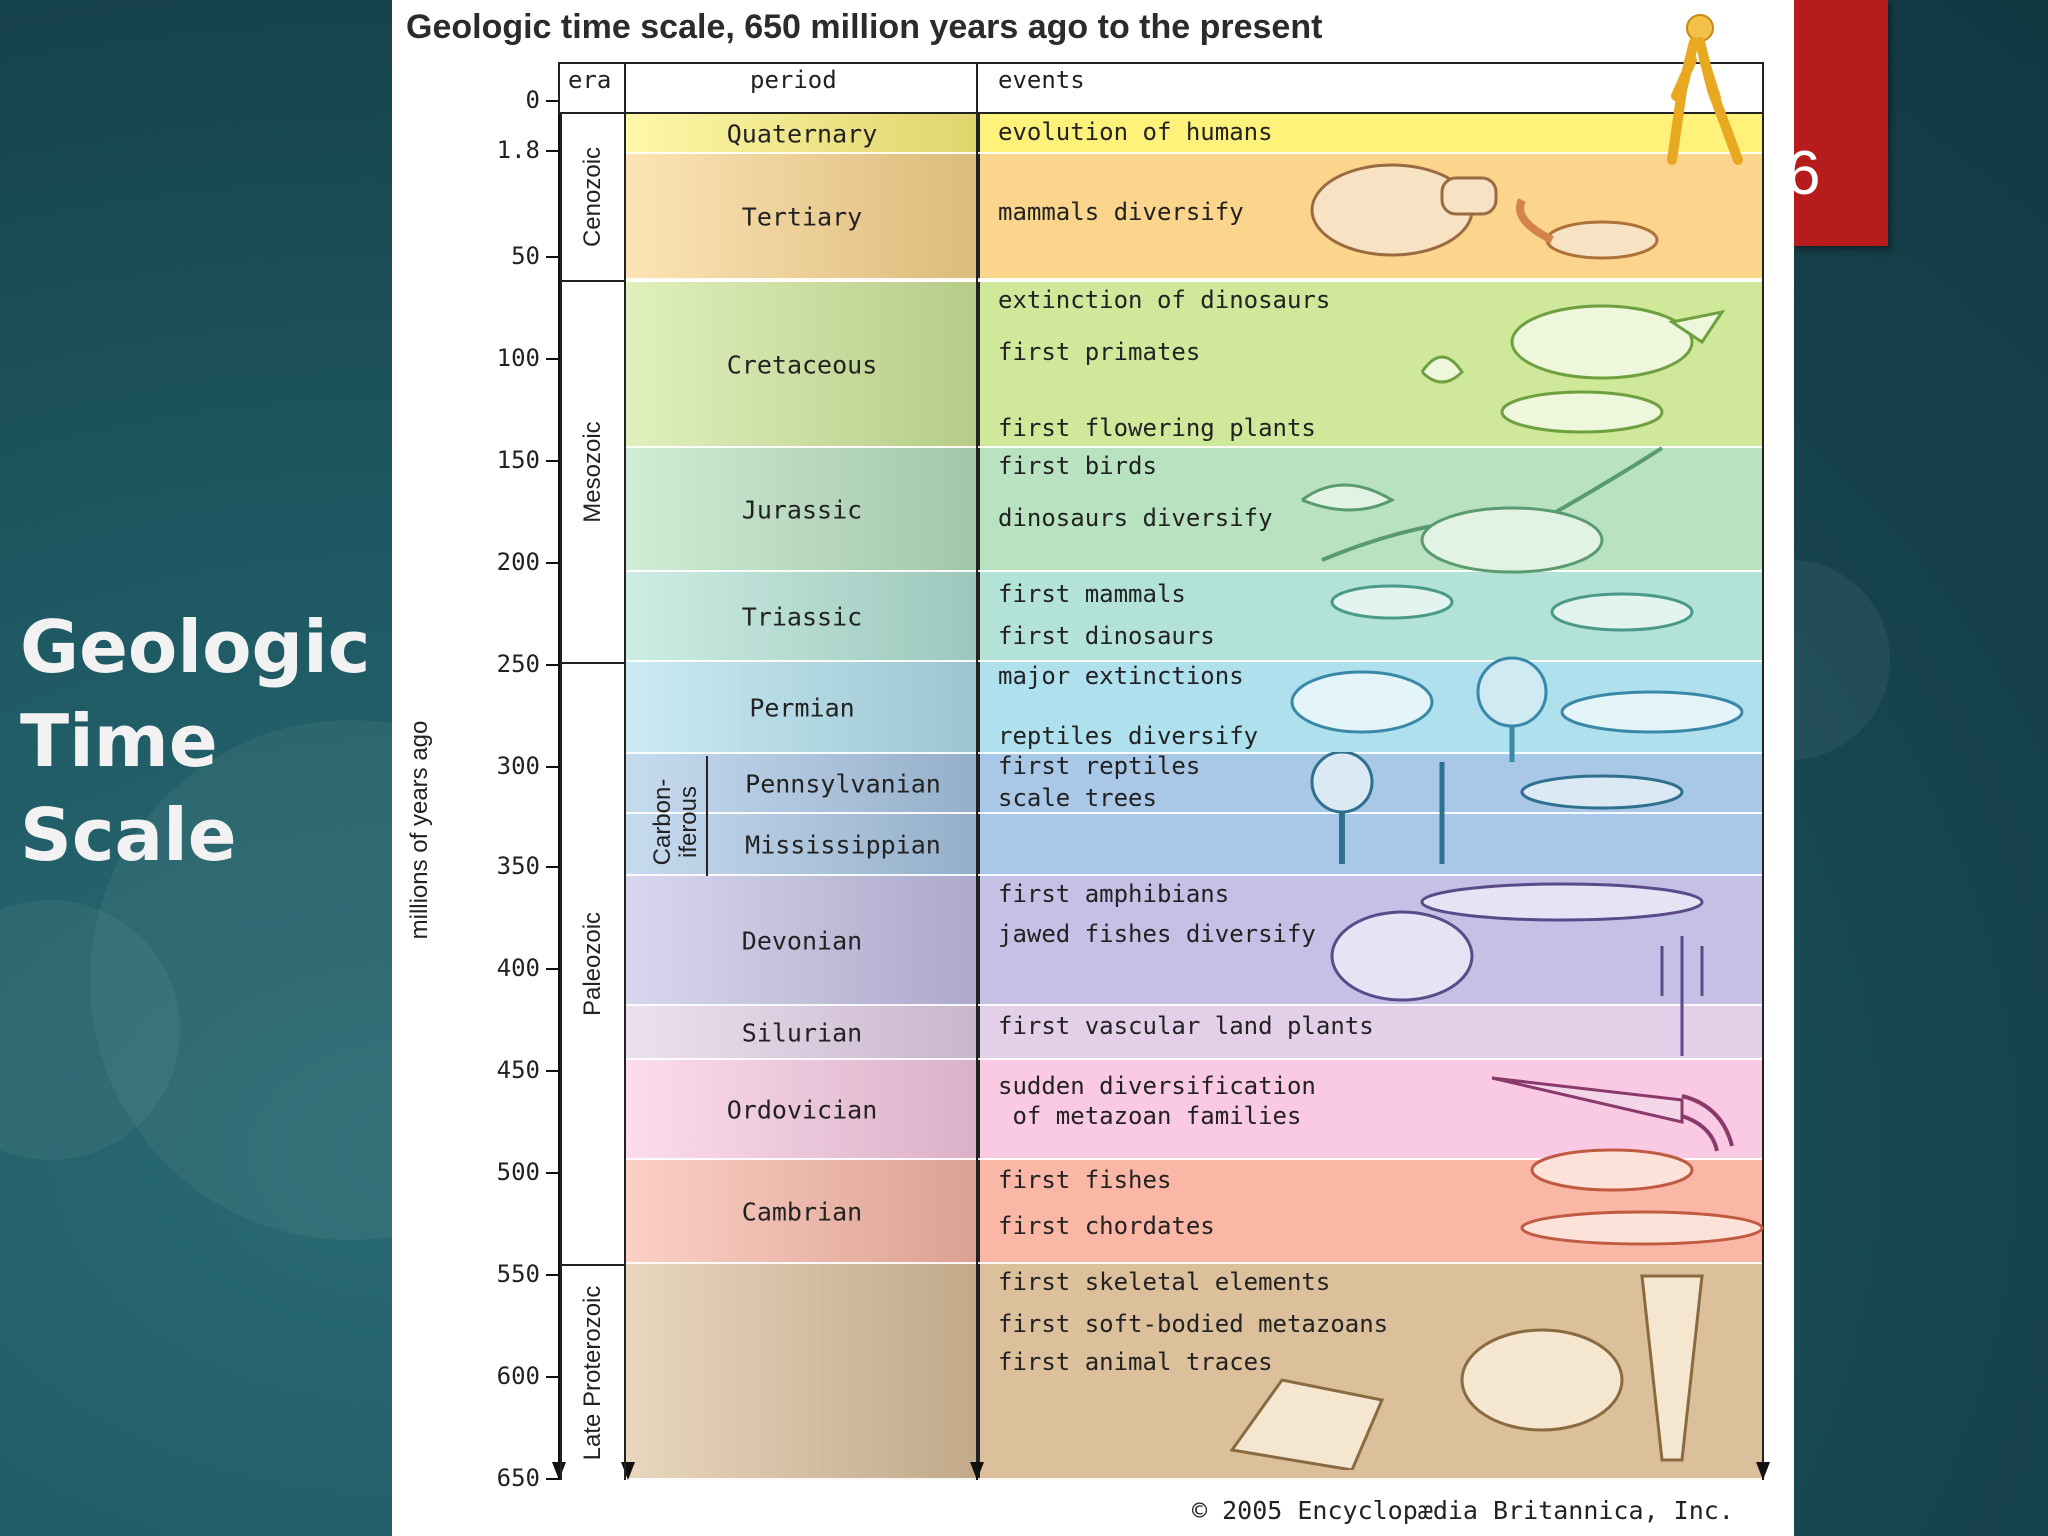 The image size is (2048, 1536). What do you see at coordinates (1121, 212) in the screenshot?
I see `event-text: mammals diversify` at bounding box center [1121, 212].